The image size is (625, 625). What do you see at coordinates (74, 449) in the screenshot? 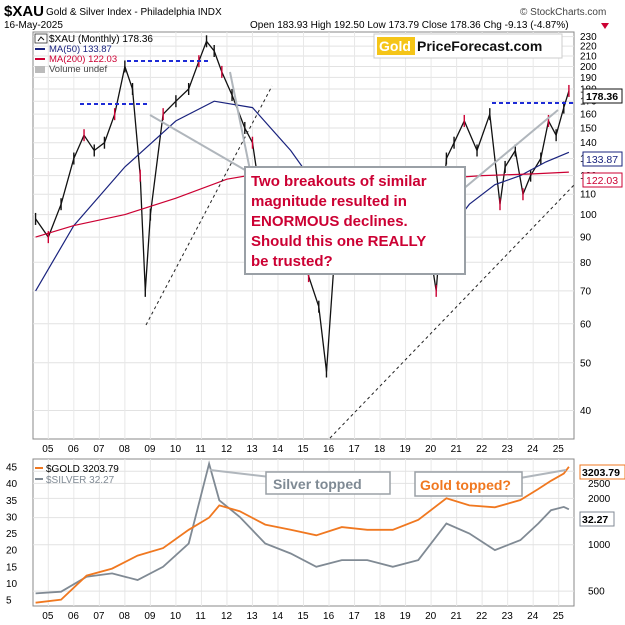
I see `upper-x-tick: 06` at bounding box center [74, 449].